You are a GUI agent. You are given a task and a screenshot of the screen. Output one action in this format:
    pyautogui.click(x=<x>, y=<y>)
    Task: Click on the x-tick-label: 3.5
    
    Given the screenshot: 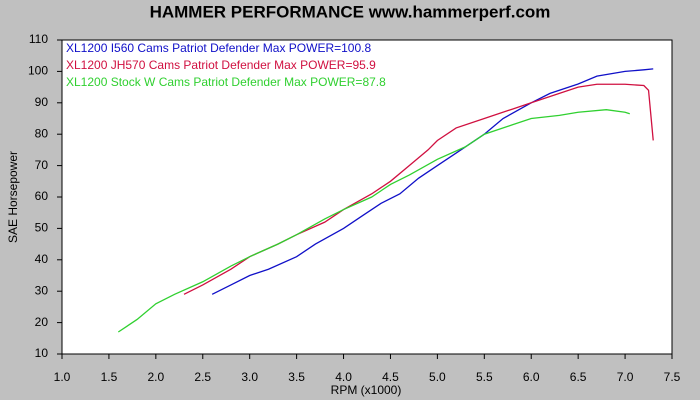 What is the action you would take?
    pyautogui.click(x=296, y=377)
    